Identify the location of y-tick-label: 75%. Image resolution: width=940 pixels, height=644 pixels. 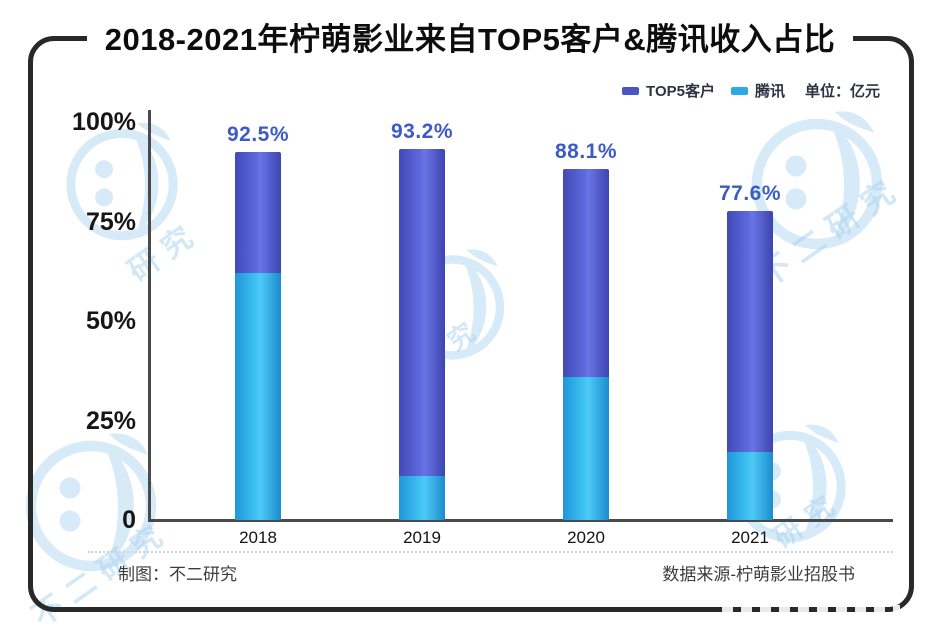
(110, 221).